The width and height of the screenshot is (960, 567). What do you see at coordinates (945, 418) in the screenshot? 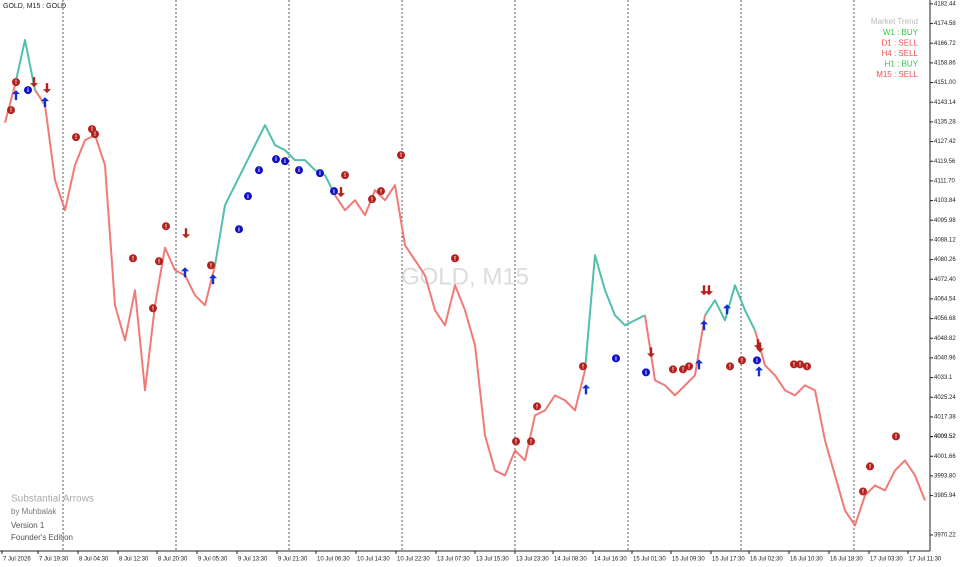
I see `y-tick-label: 4017.38` at bounding box center [945, 418].